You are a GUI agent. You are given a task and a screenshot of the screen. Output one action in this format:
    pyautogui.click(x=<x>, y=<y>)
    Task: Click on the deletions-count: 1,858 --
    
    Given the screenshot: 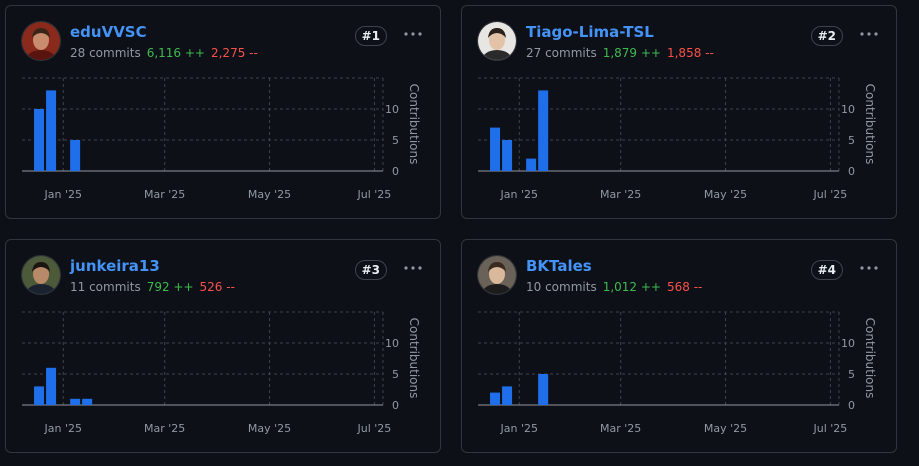 What is the action you would take?
    pyautogui.click(x=690, y=53)
    